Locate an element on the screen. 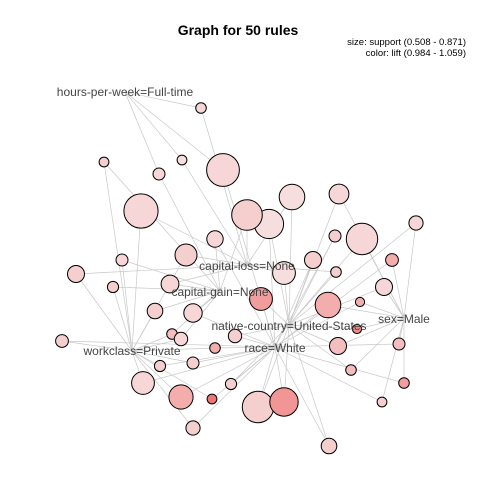 This screenshot has width=480, height=480. legend-color: color: lift (0.984 - 1.059) is located at coordinates (416, 53).